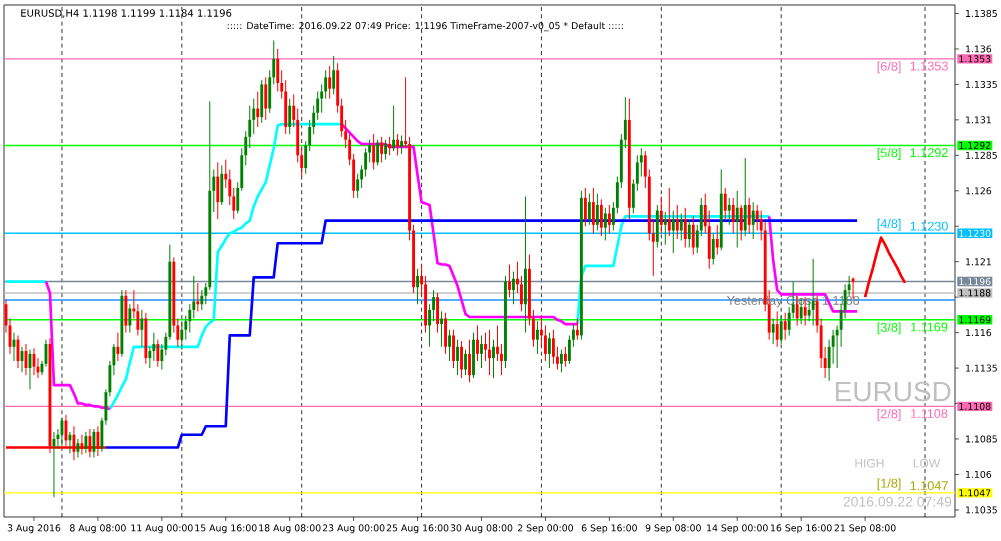  I want to click on annotation: [2/8], so click(889, 415).